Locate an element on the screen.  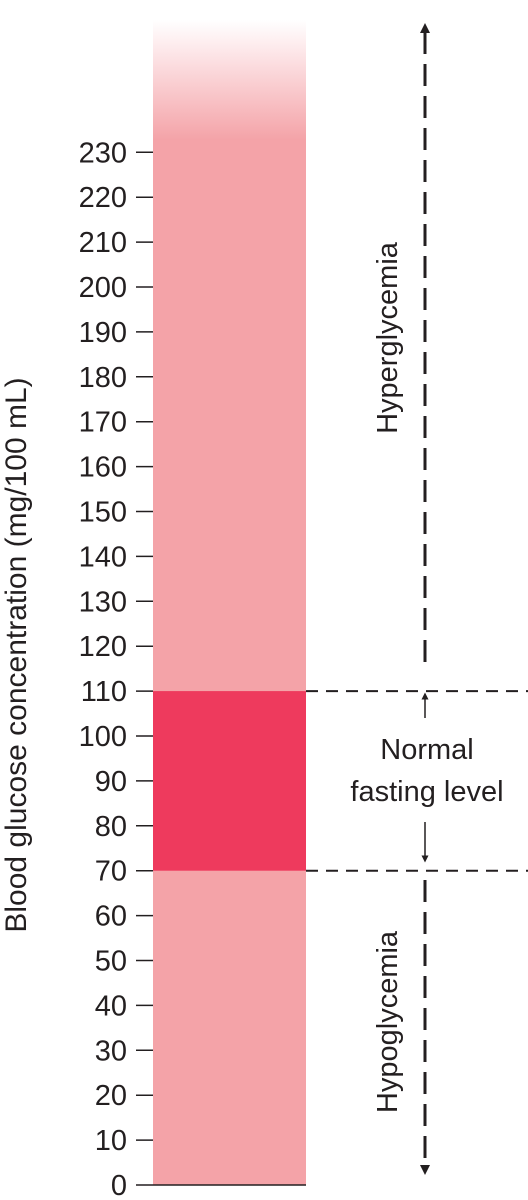
tick-label-40: 40 is located at coordinates (111, 1006).